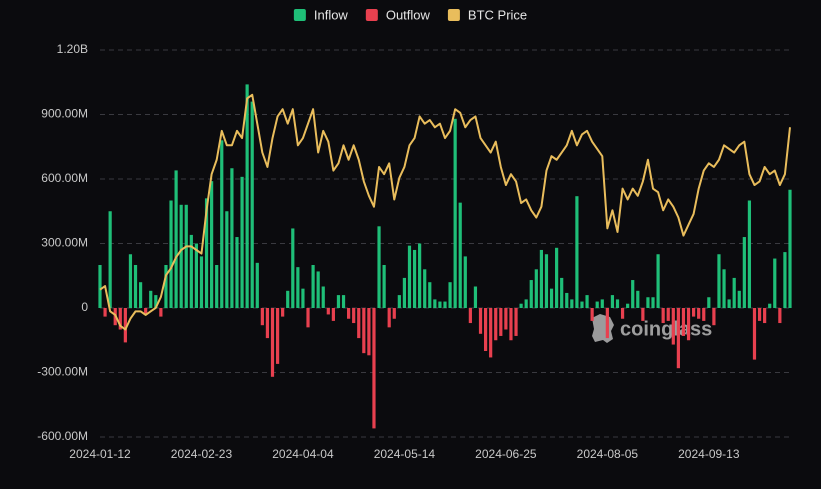 The width and height of the screenshot is (821, 489). I want to click on y-tick-label: 600.00M, so click(64, 178).